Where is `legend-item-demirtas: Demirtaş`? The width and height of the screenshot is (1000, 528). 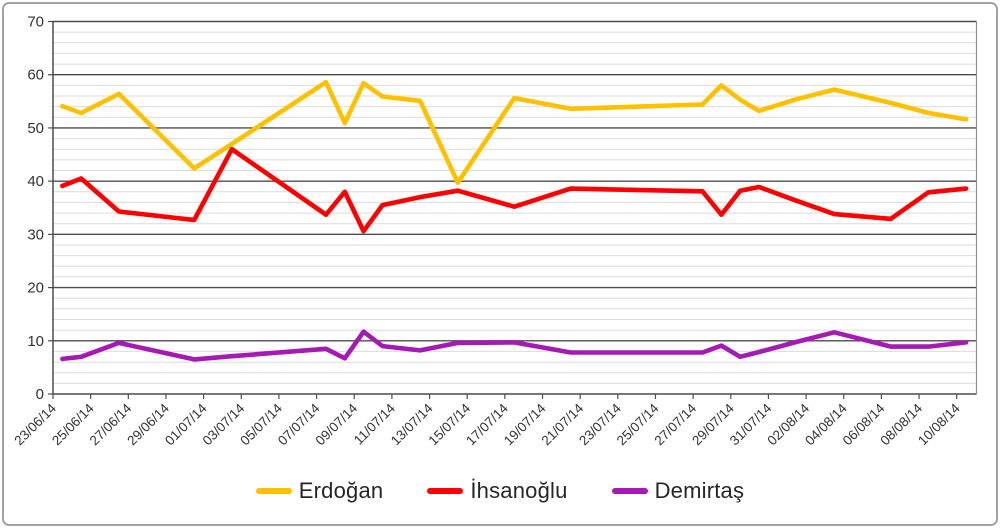
legend-item-demirtas: Demirtaş is located at coordinates (678, 491).